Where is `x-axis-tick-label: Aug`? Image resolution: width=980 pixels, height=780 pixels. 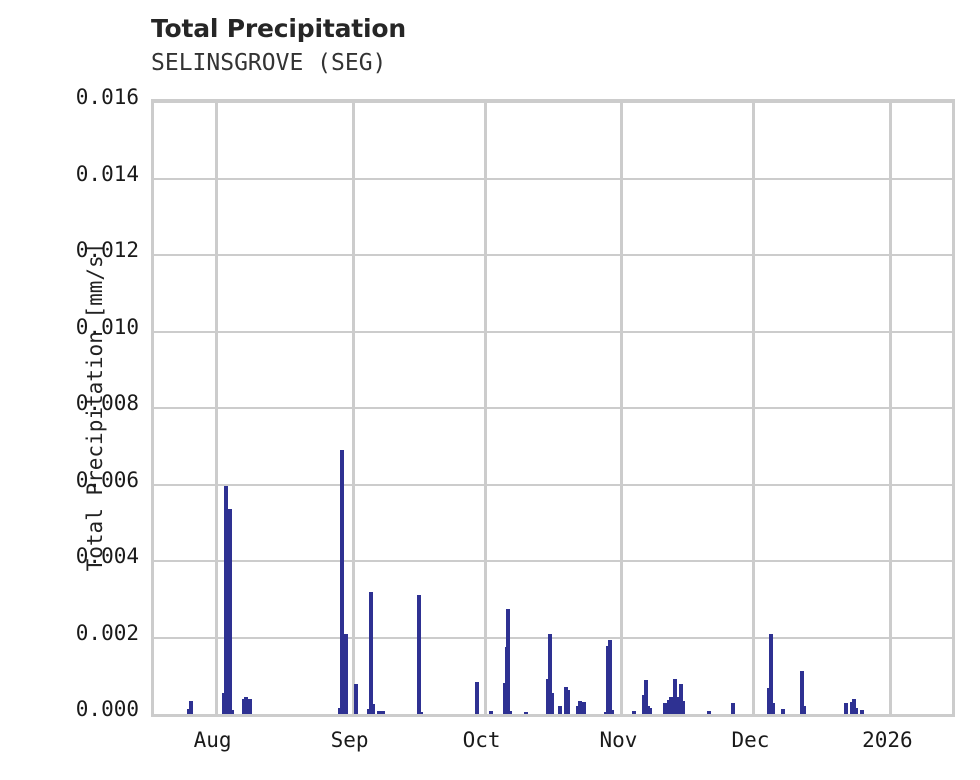 x-axis-tick-label: Aug is located at coordinates (212, 740).